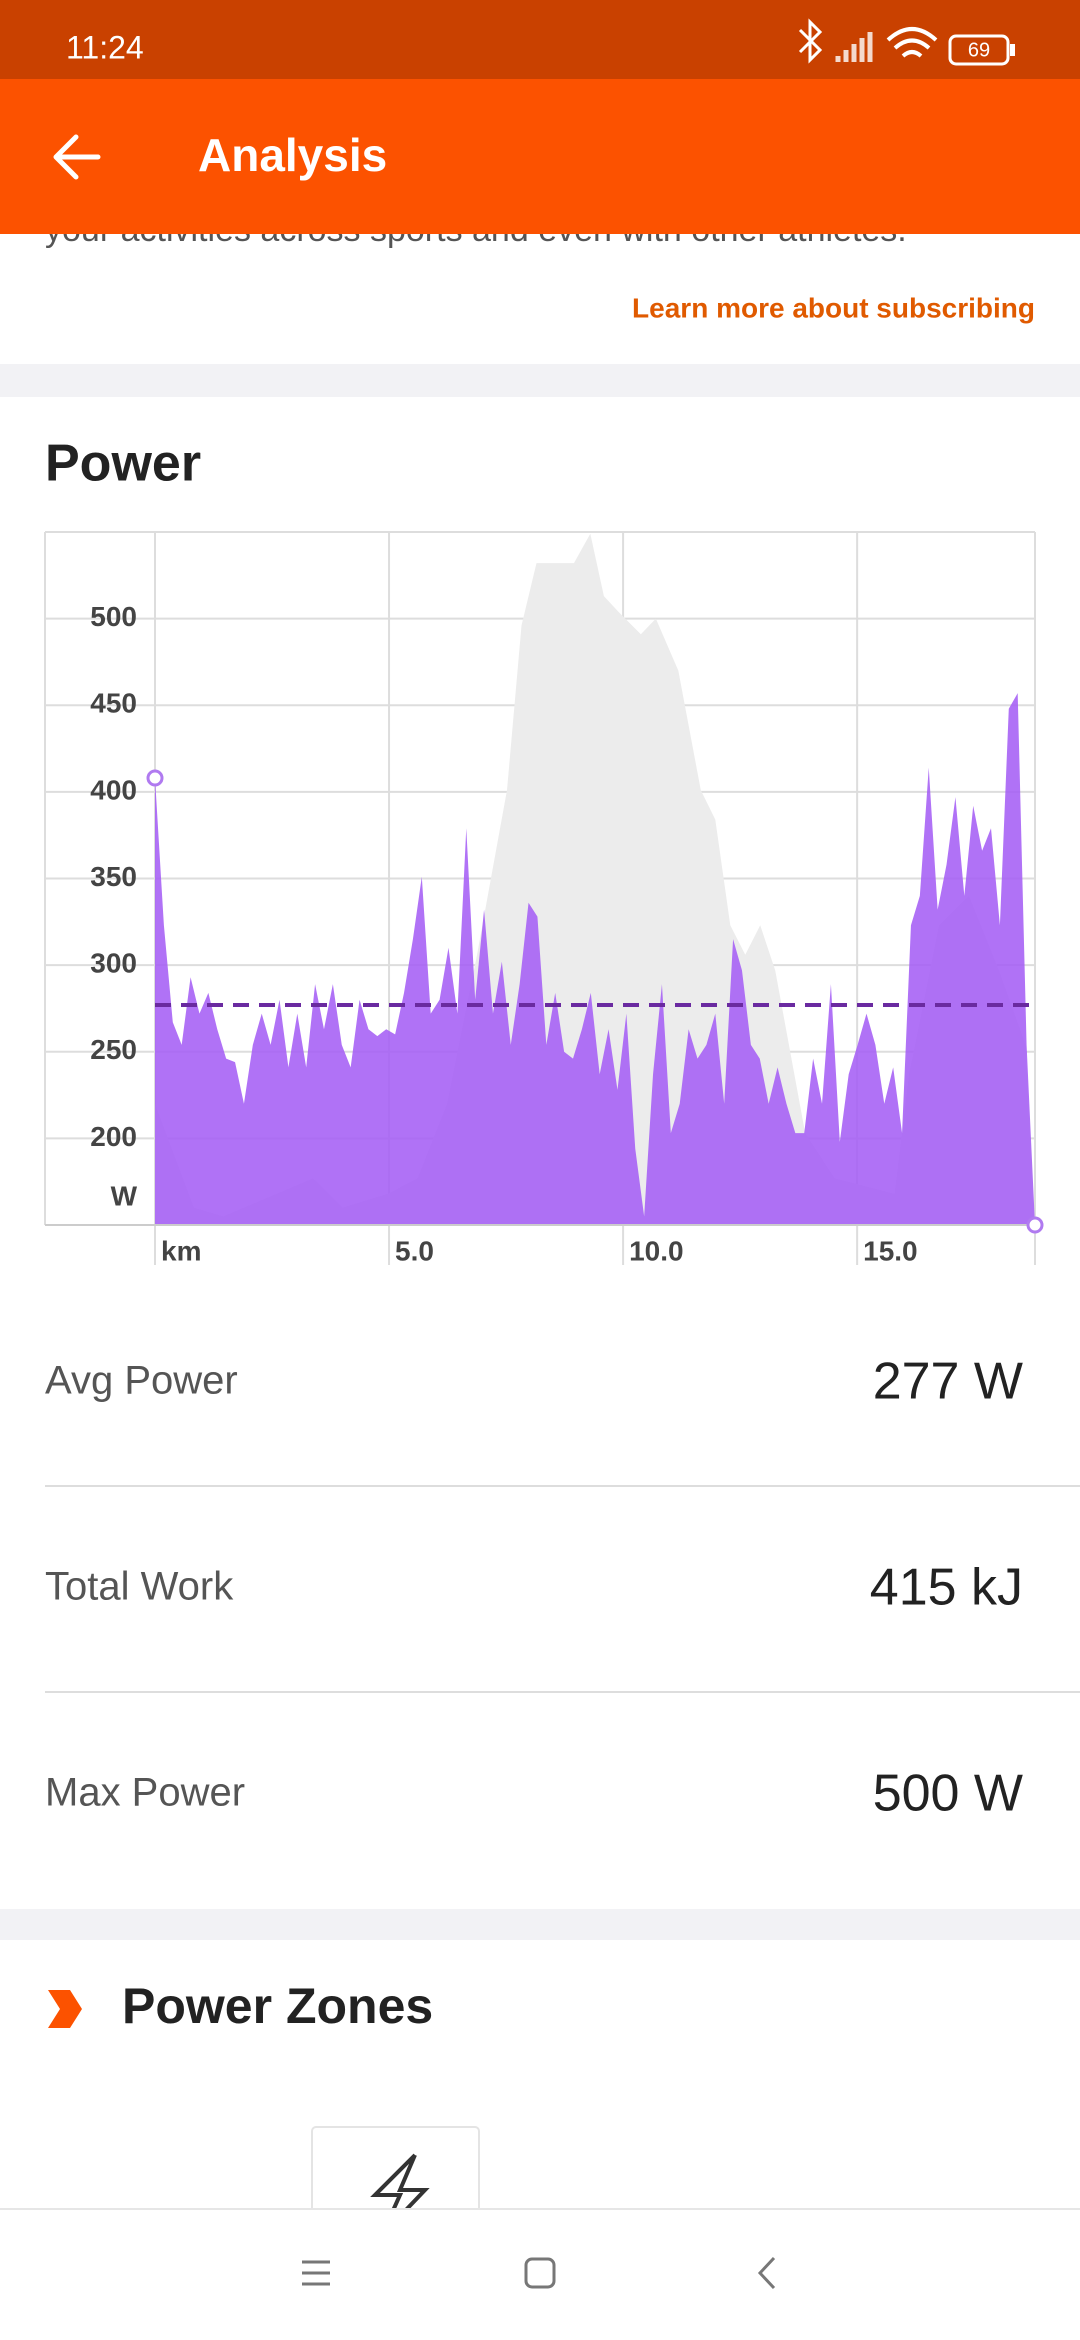 This screenshot has height=2340, width=1080. Describe the element at coordinates (766, 2273) in the screenshot. I see `nav-back` at that location.